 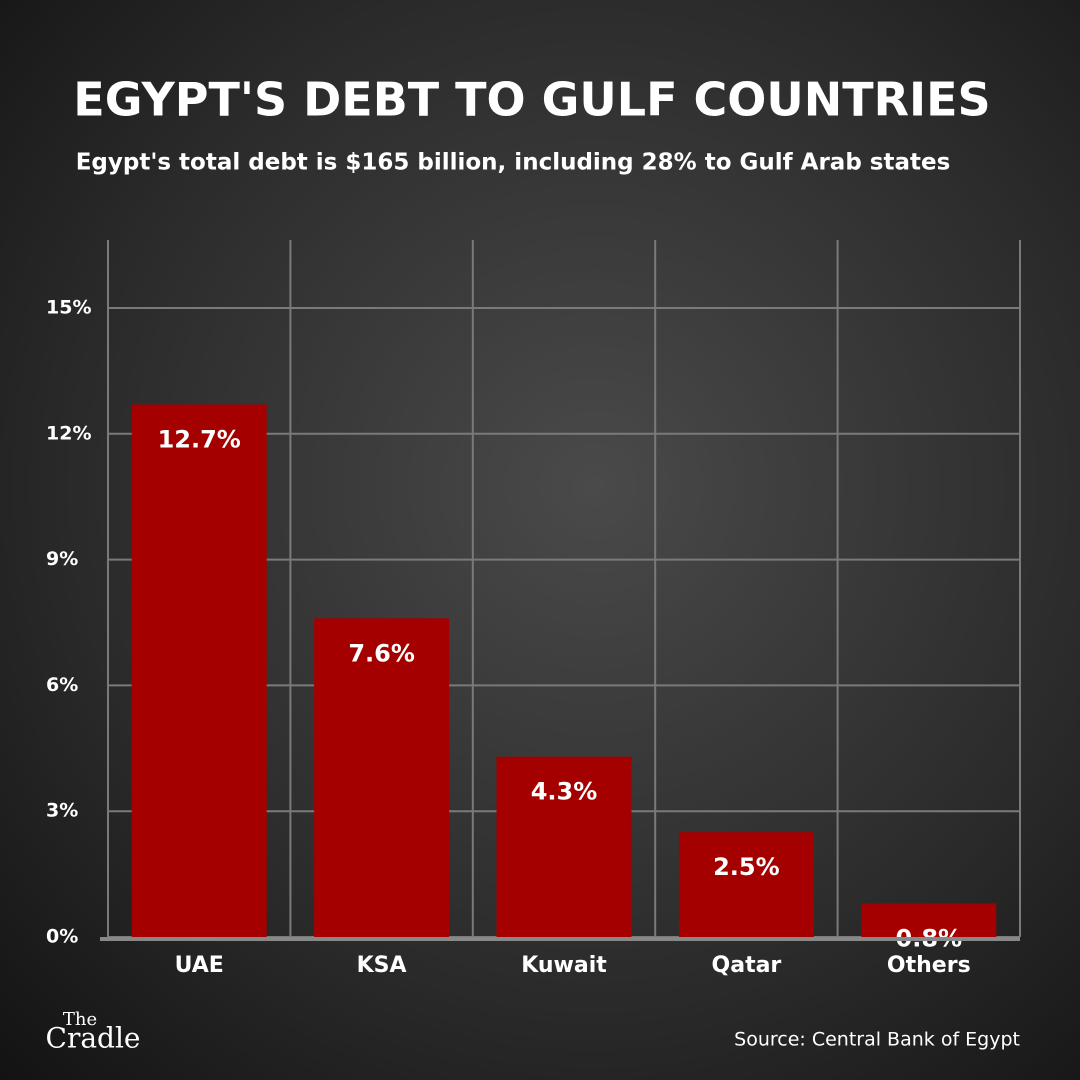 What do you see at coordinates (62, 559) in the screenshot?
I see `y-tick-label: 9%` at bounding box center [62, 559].